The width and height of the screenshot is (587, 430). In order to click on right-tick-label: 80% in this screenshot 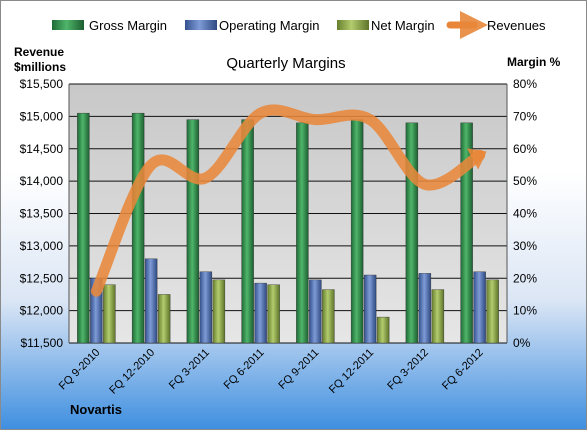, I will do `click(525, 84)`.